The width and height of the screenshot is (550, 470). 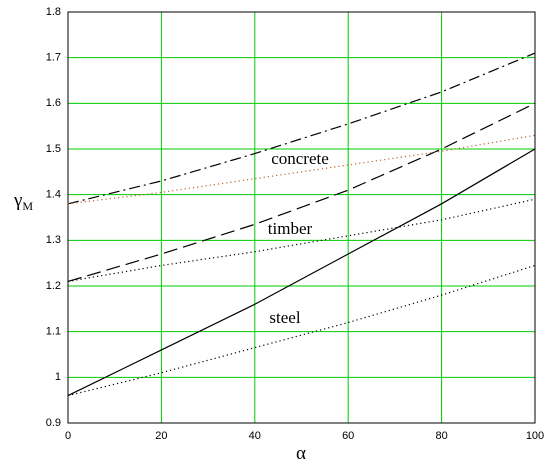 I want to click on y-tick-label: 1, so click(x=58, y=377).